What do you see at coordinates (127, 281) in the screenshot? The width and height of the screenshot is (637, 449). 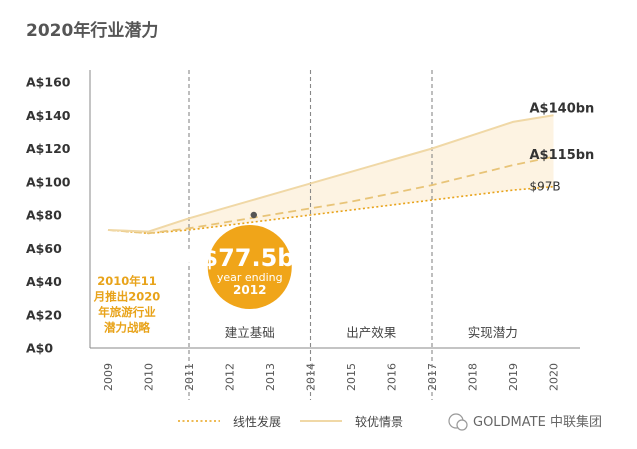 I see `strategy-note-line: 2010年11` at bounding box center [127, 281].